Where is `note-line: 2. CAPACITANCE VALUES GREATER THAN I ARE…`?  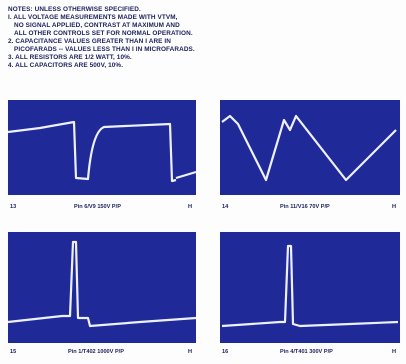
note-line: 2. CAPACITANCE VALUES GREATER THAN I ARE… is located at coordinates (90, 41).